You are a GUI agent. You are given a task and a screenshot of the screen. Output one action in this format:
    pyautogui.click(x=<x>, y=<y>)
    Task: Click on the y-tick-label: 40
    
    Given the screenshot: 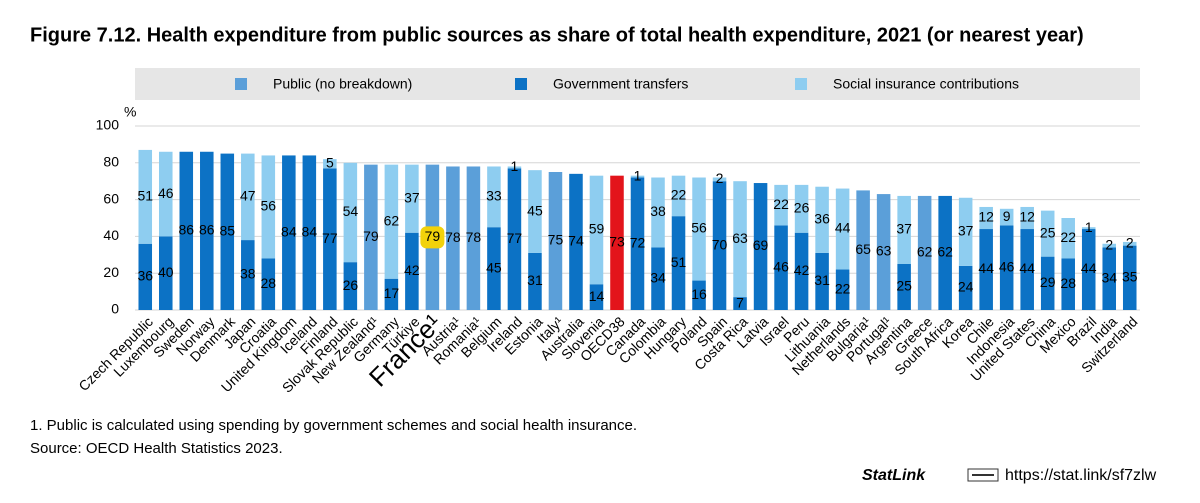 What is the action you would take?
    pyautogui.click(x=111, y=235)
    